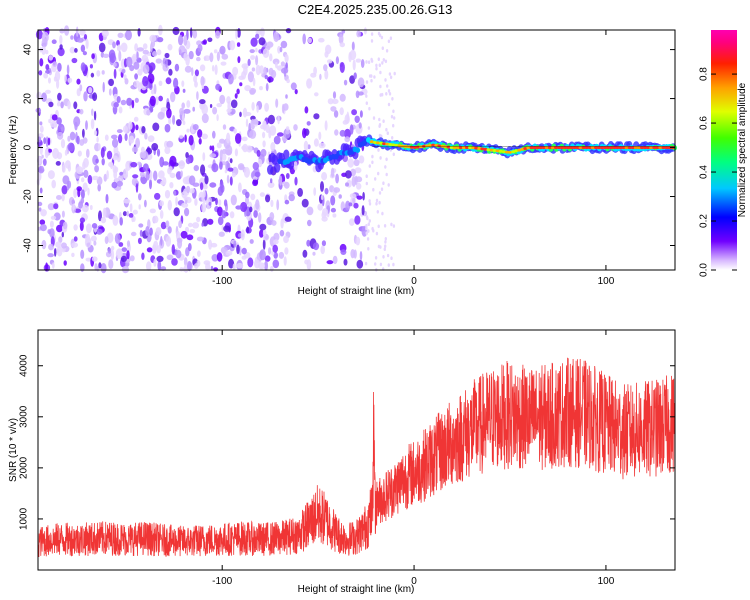 The image size is (750, 600). What do you see at coordinates (356, 291) in the screenshot?
I see `spectrogram-x-axis-title: Height of straight line (km)` at bounding box center [356, 291].